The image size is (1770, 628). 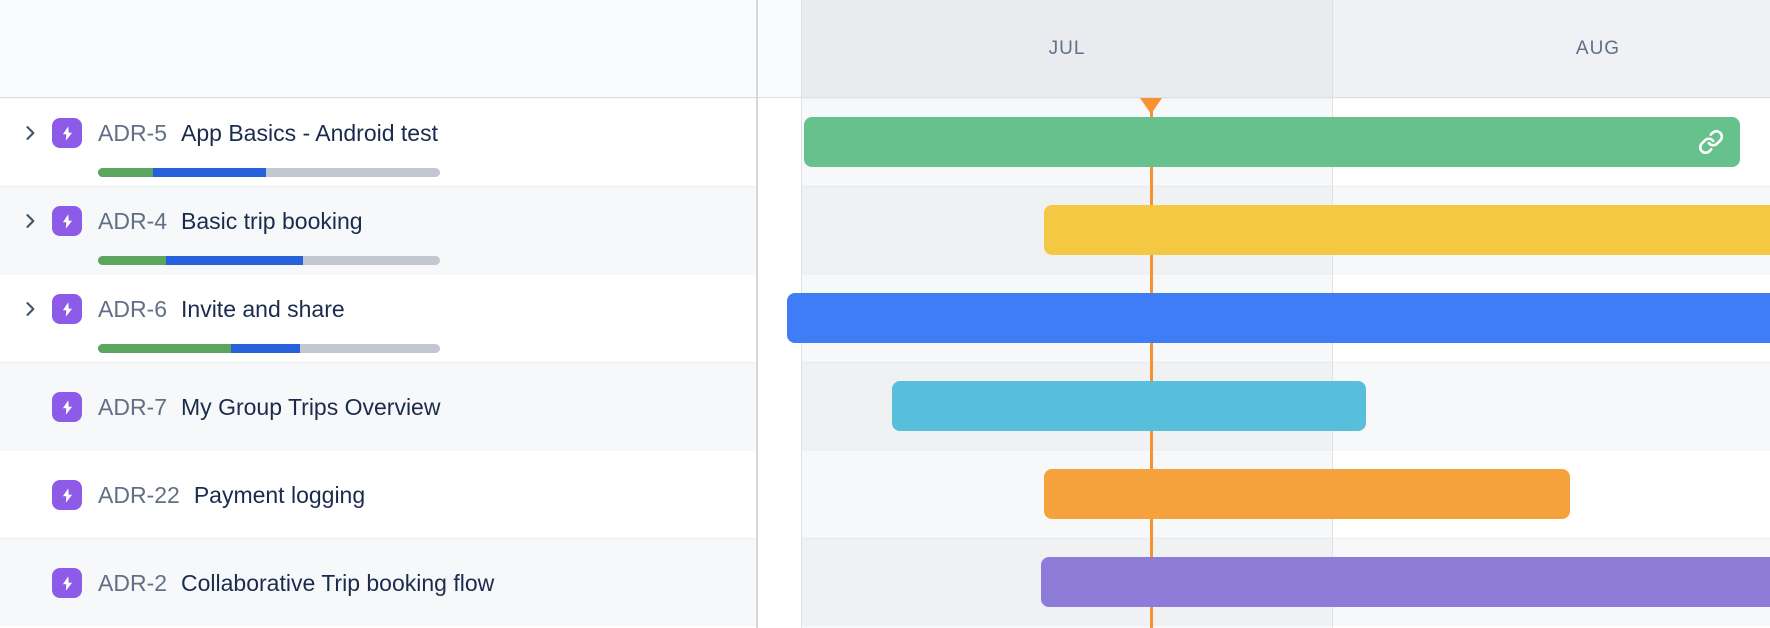 What do you see at coordinates (139, 494) in the screenshot?
I see `issue-key: ADR-22` at bounding box center [139, 494].